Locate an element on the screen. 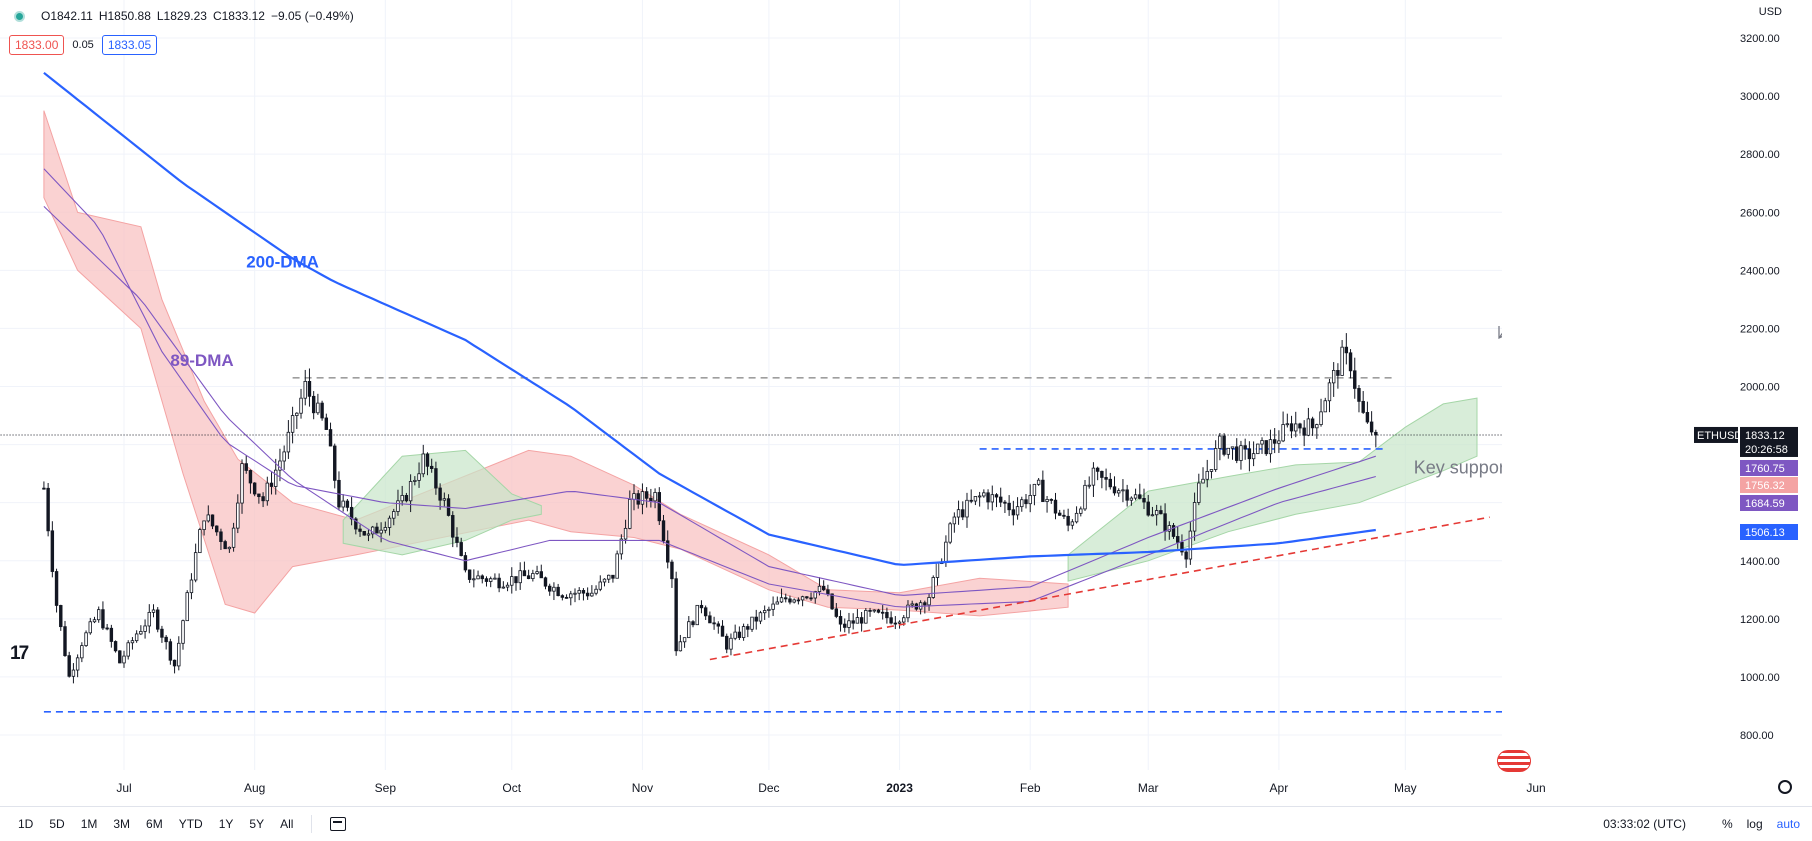 The width and height of the screenshot is (1812, 841). gear-icon is located at coordinates (1785, 787).